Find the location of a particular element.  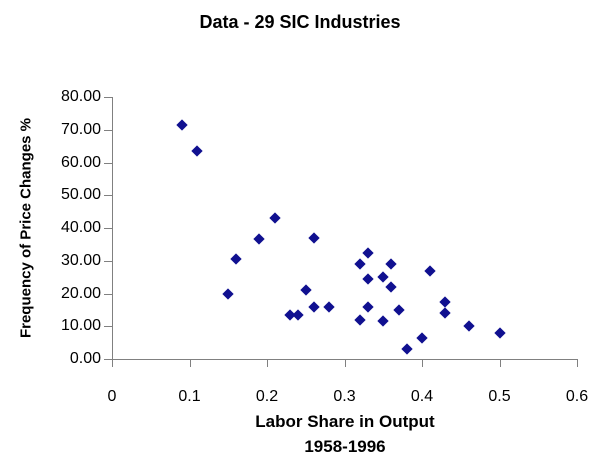

x-axis-title: Labor Share in Output is located at coordinates (345, 421).